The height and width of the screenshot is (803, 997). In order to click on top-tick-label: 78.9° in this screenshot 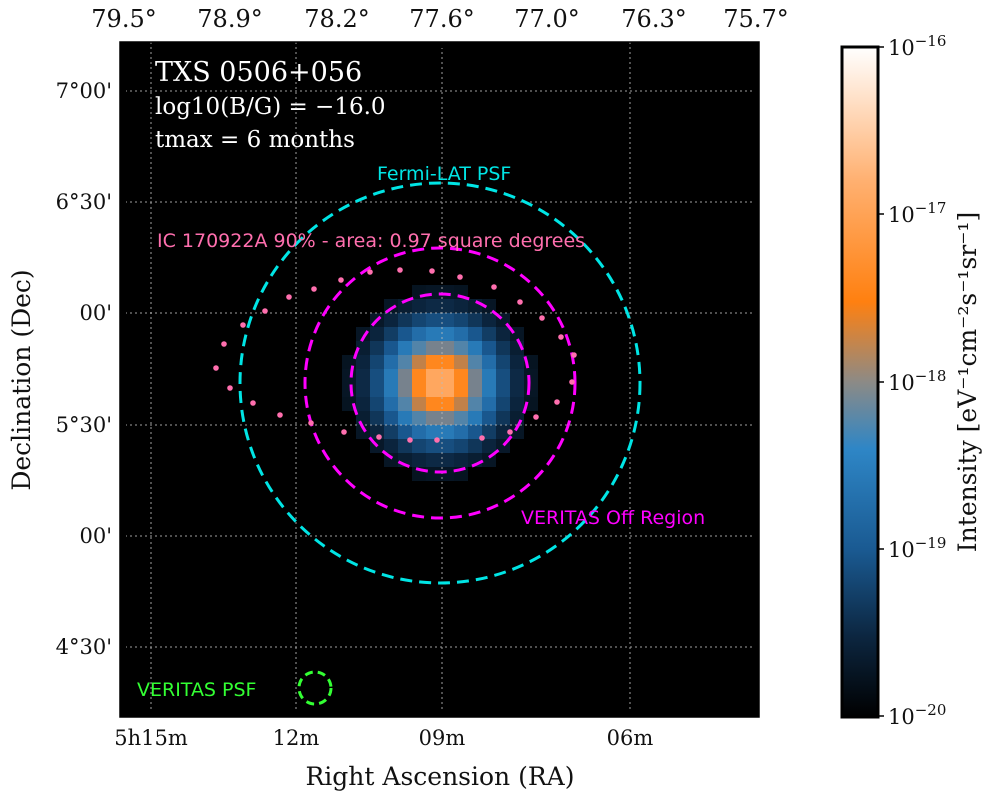, I will do `click(229, 19)`.